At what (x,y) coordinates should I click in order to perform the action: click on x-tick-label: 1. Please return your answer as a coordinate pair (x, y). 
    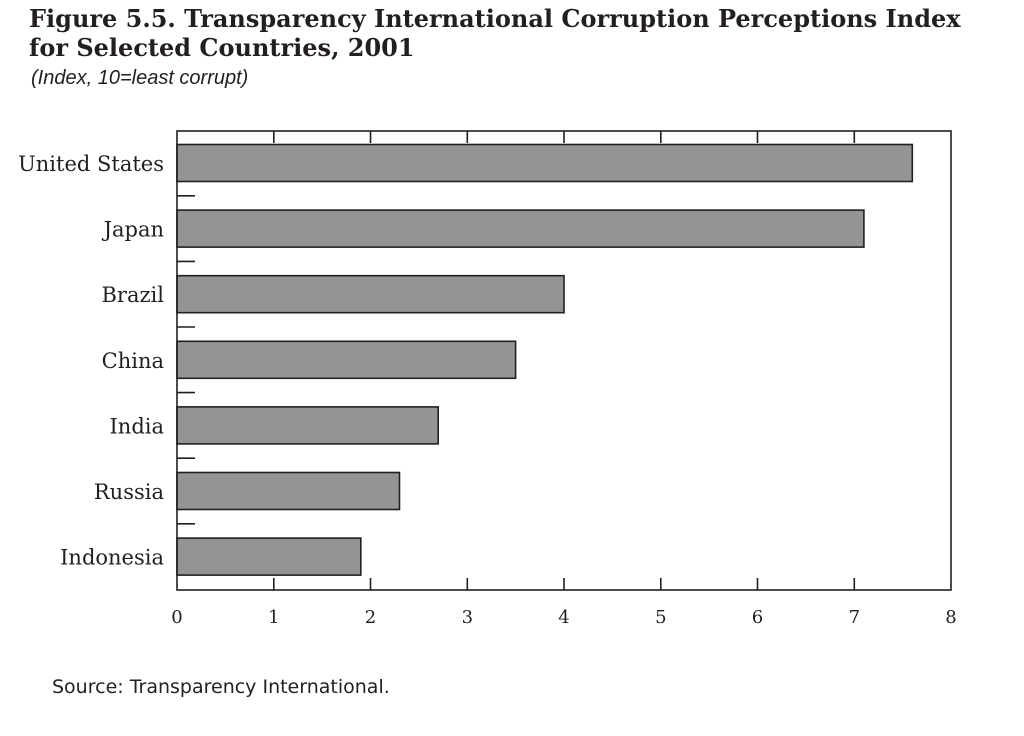
    Looking at the image, I should click on (273, 617).